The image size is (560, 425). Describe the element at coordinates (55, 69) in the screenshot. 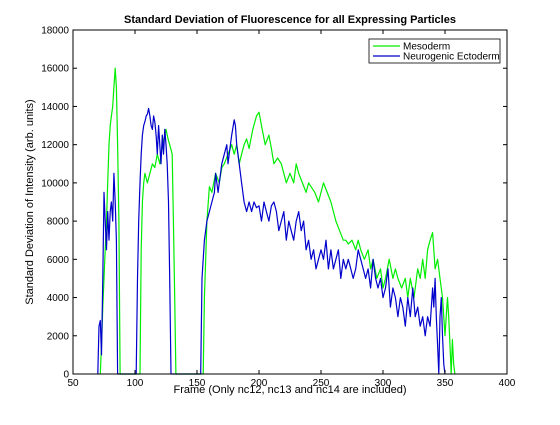

I see `y-tick-label: 16000` at that location.